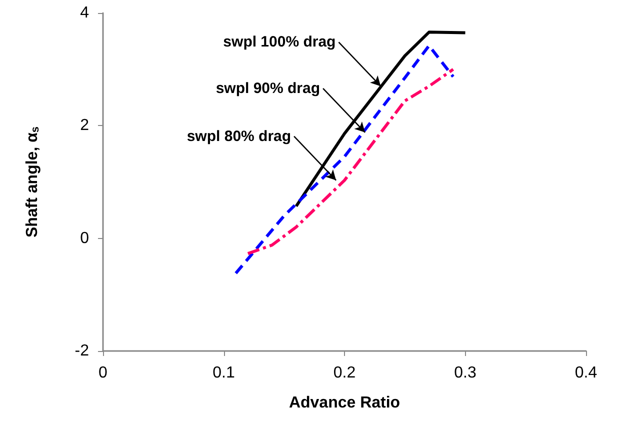  Describe the element at coordinates (103, 373) in the screenshot. I see `x-tick-label: 0` at that location.